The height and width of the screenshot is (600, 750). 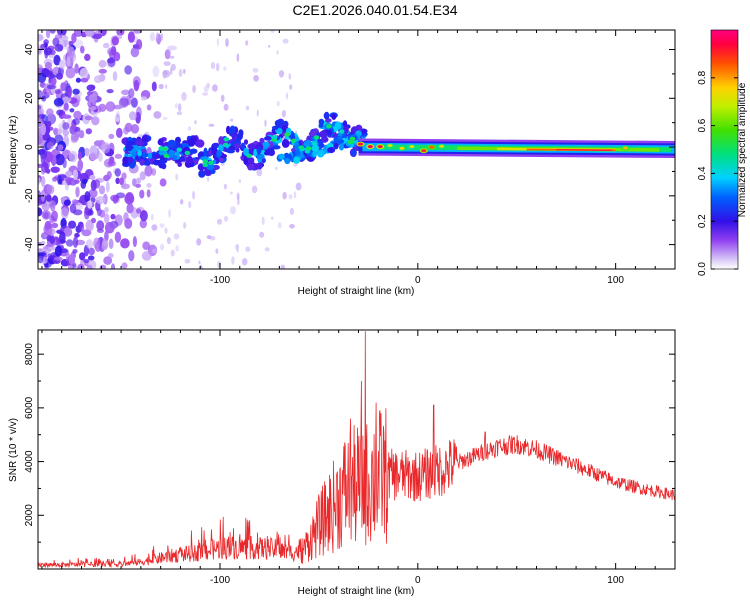 What do you see at coordinates (29, 461) in the screenshot?
I see `snr-y-tick-label: 4000` at bounding box center [29, 461].